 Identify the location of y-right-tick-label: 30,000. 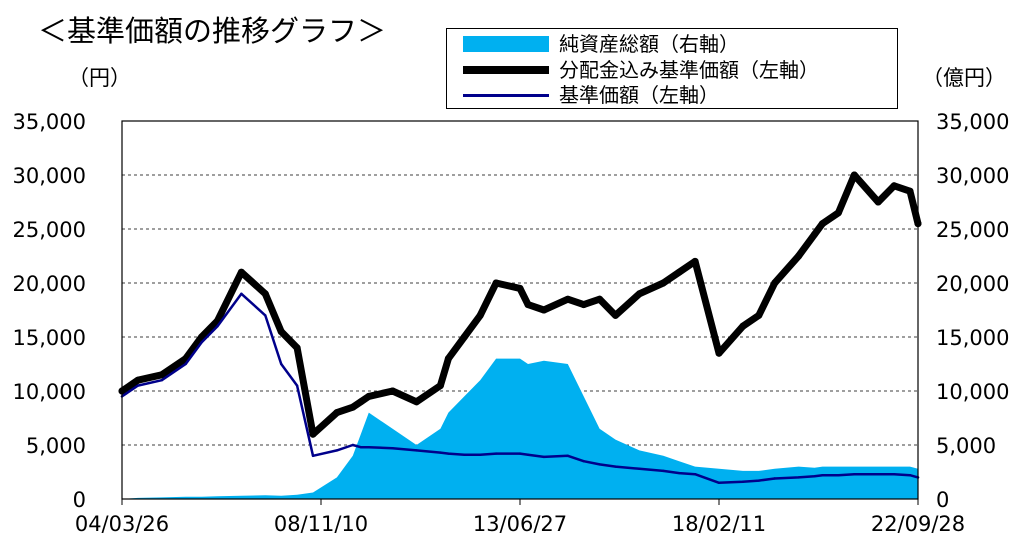
(972, 176).